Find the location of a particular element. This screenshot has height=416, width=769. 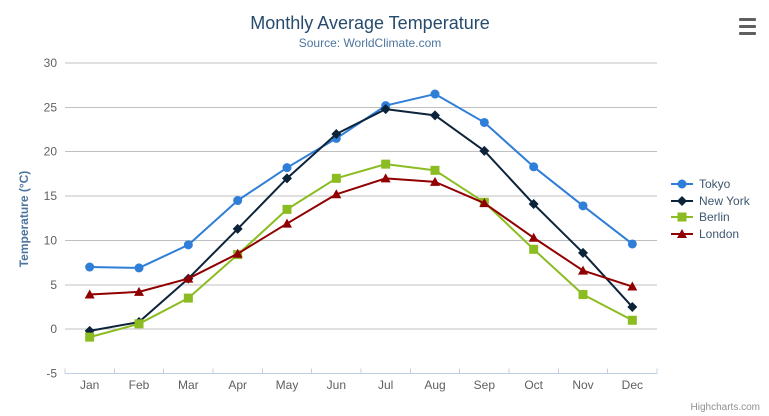

hamburger-menu-icon is located at coordinates (747, 26).